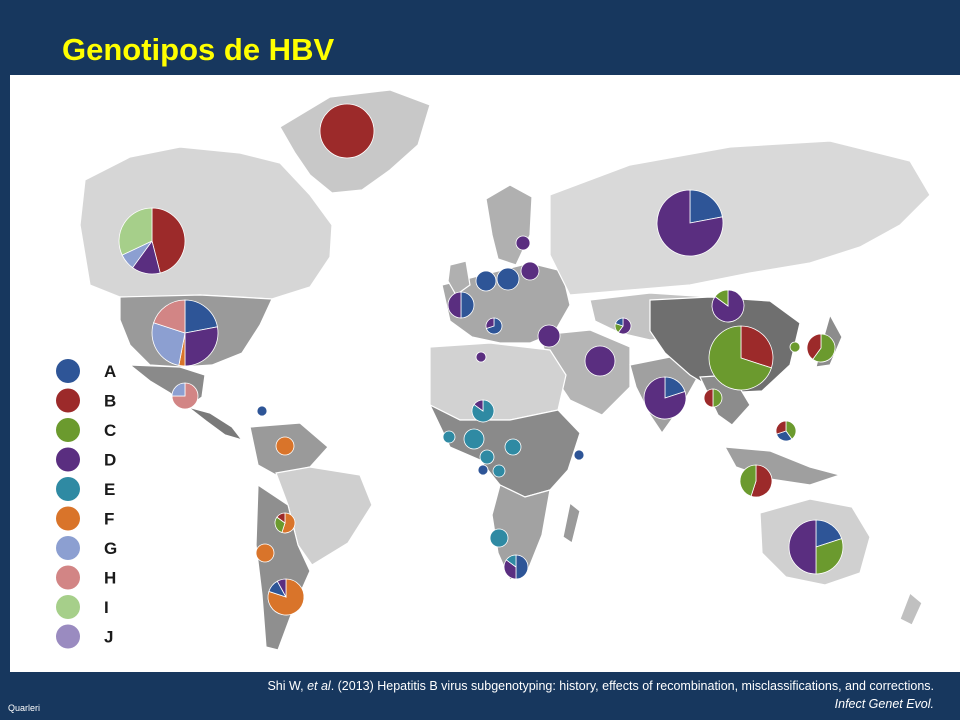 The image size is (960, 720). Describe the element at coordinates (110, 371) in the screenshot. I see `legend-label: A` at that location.